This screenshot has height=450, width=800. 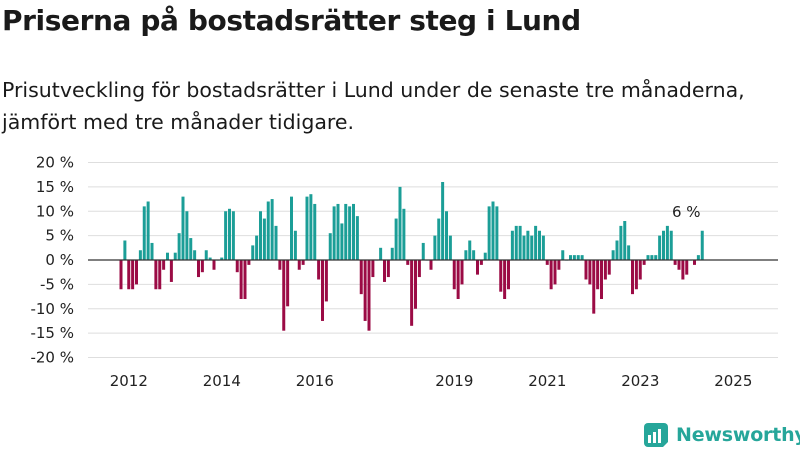 I want to click on newsworthy-logo: Newsworthy, so click(x=722, y=435).